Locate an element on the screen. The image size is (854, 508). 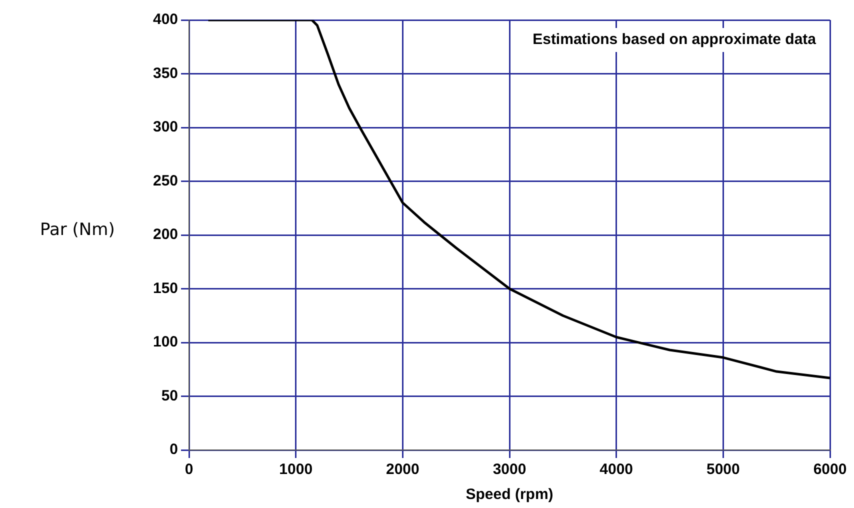
x-tick-label: 6000 is located at coordinates (830, 469).